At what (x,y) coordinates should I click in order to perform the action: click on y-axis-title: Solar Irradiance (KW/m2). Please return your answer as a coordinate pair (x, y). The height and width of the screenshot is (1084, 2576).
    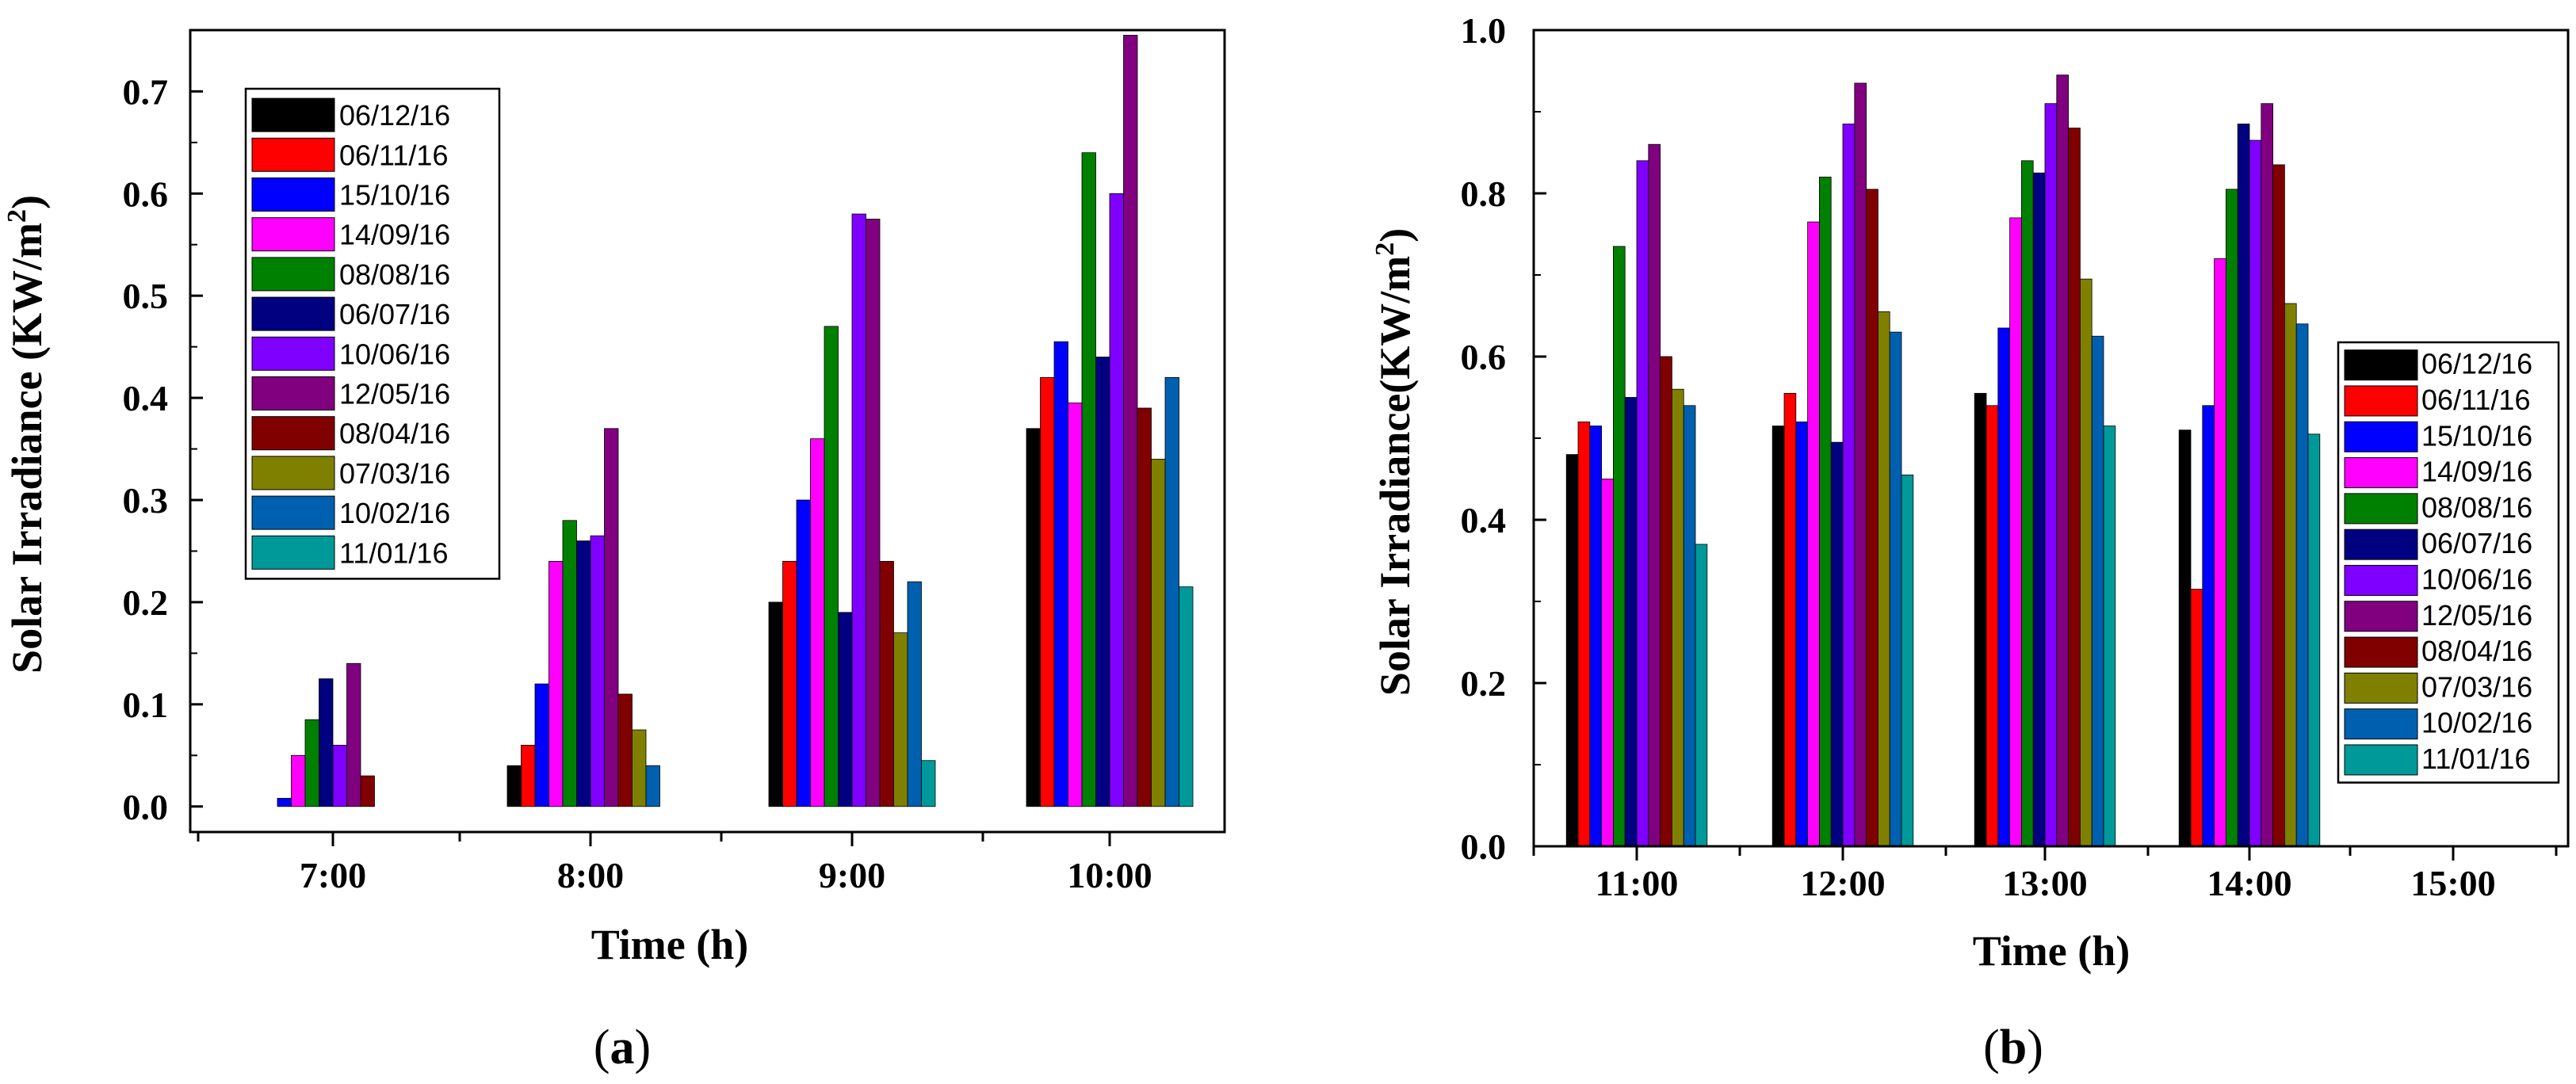
    Looking at the image, I should click on (27, 434).